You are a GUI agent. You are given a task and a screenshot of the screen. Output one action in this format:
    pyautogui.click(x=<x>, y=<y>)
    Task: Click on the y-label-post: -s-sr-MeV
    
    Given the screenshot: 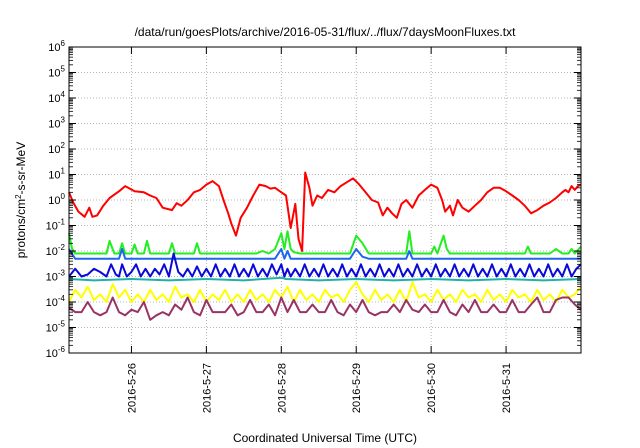 What is the action you would take?
    pyautogui.click(x=21, y=168)
    